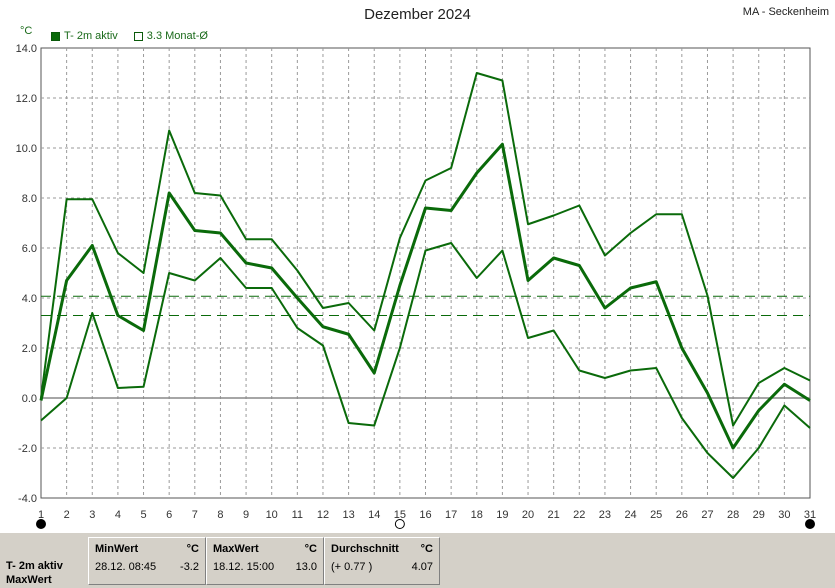  Describe the element at coordinates (26, 99) in the screenshot. I see `y-tick-label: 12.0` at that location.